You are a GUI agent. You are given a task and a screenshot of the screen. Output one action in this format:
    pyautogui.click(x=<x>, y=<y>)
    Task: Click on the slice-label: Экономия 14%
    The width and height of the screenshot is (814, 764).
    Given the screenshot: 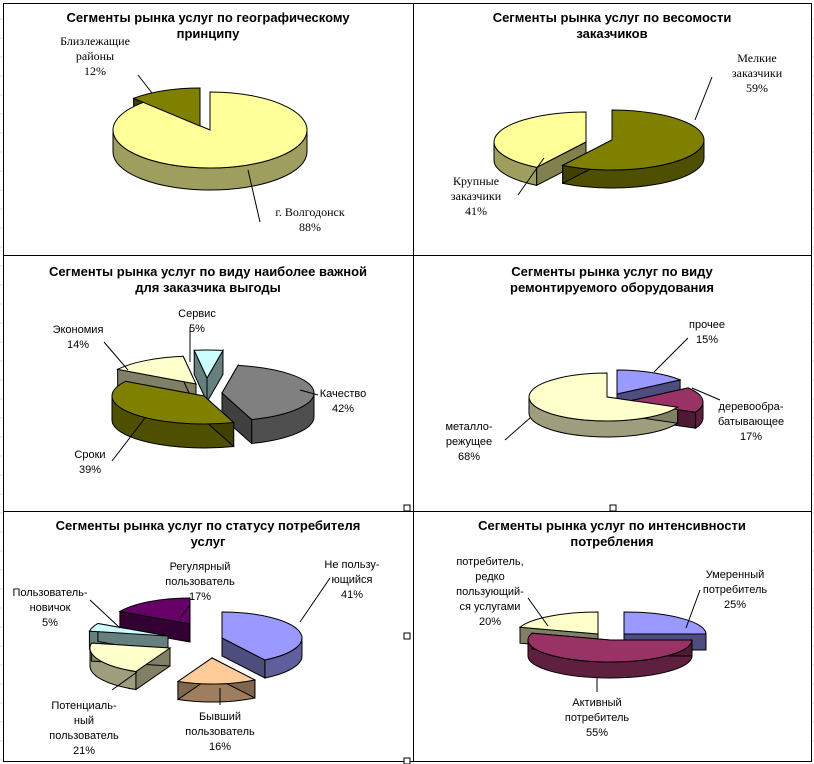 What is the action you would take?
    pyautogui.click(x=78, y=337)
    